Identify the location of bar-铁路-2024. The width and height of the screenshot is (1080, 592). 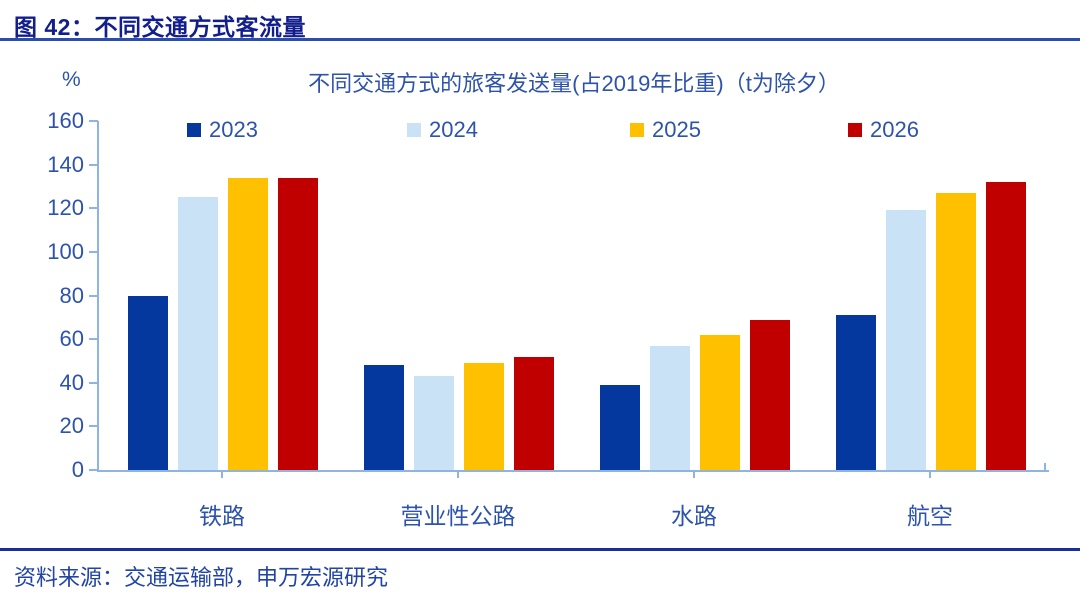
(198, 333).